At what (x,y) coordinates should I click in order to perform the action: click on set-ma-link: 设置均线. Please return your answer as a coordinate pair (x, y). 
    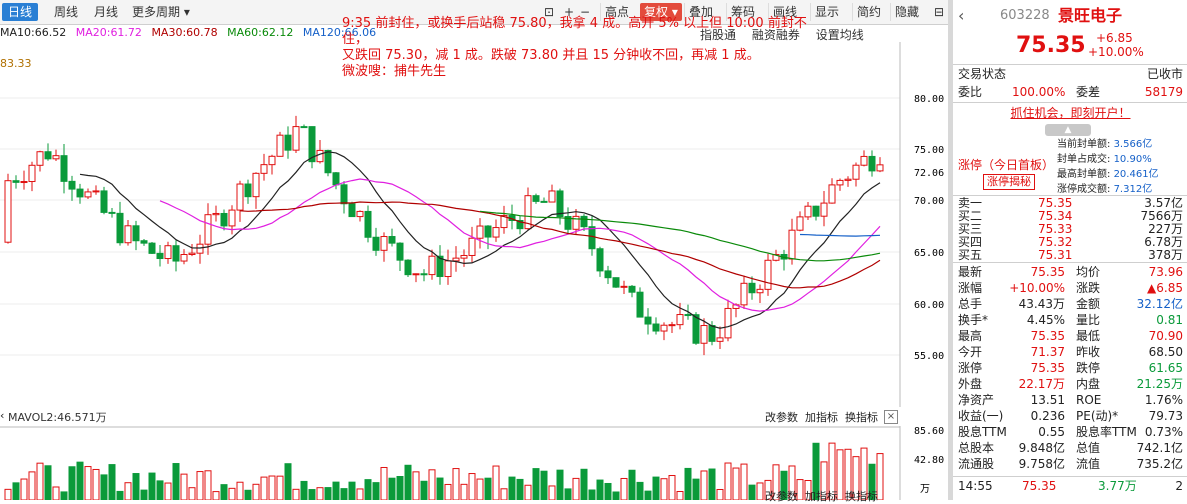
    Looking at the image, I should click on (839, 35).